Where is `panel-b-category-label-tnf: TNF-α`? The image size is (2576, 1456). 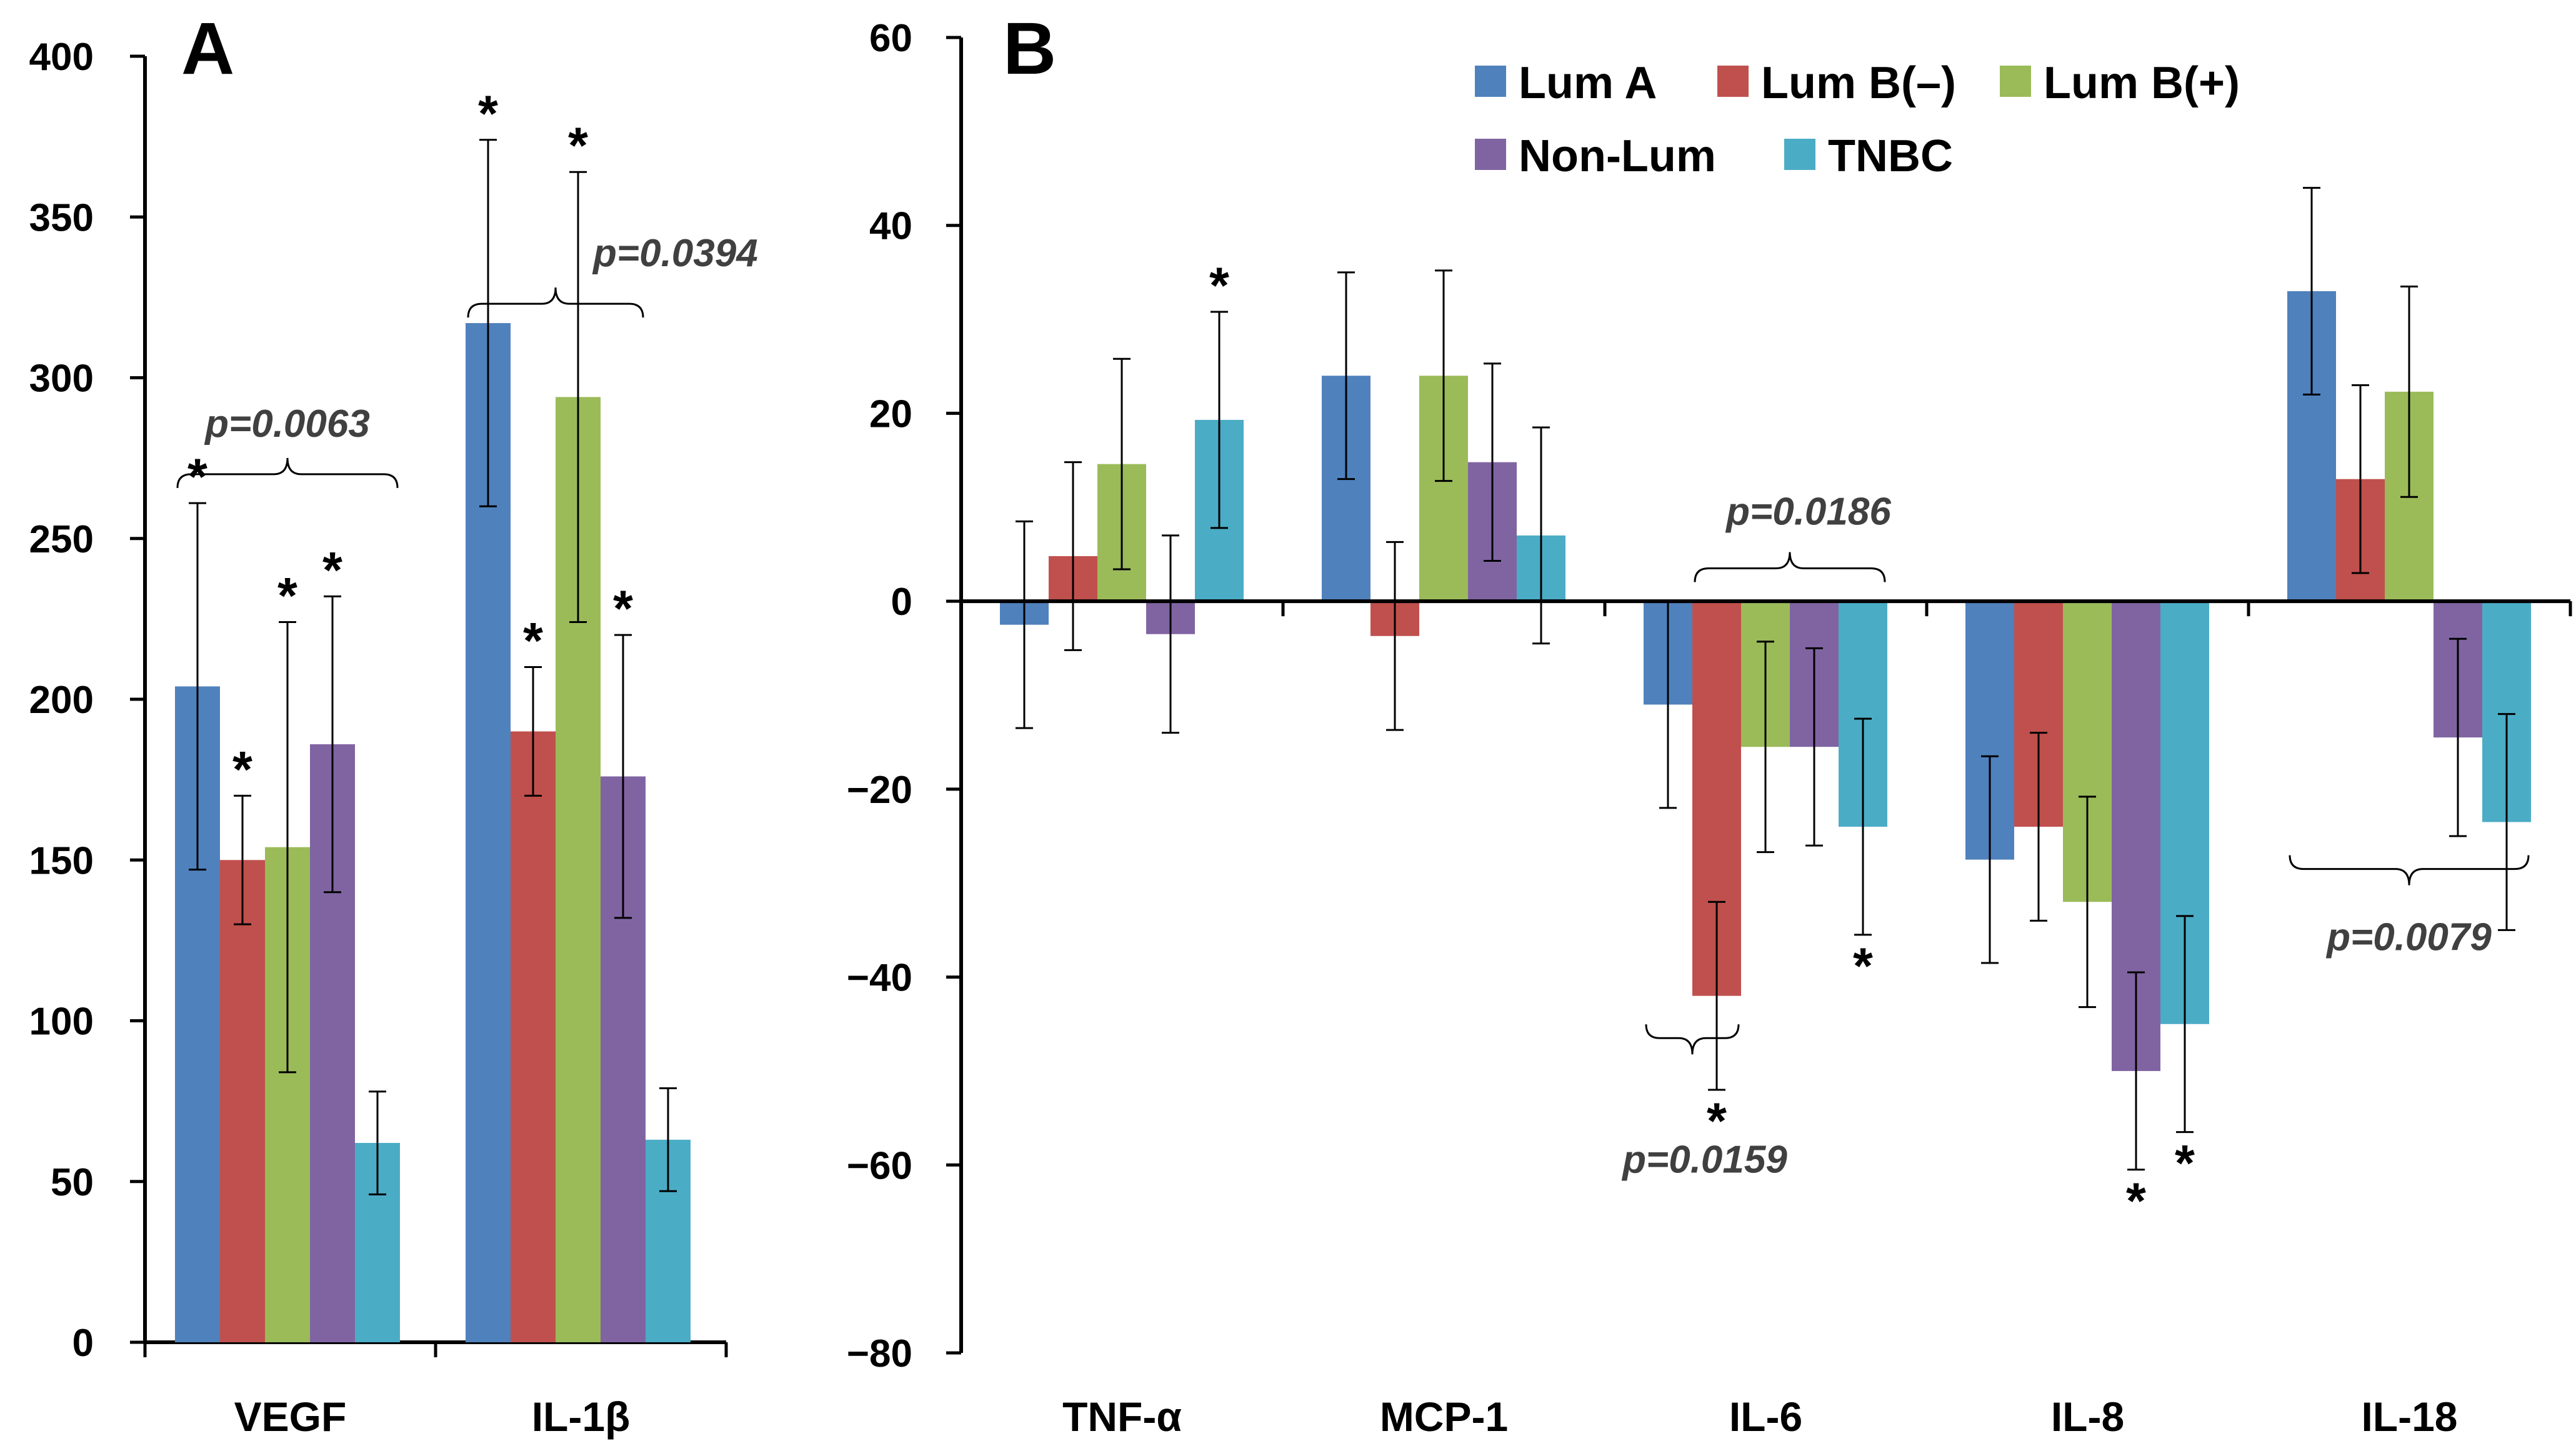
panel-b-category-label-tnf: TNF-α is located at coordinates (1122, 1417).